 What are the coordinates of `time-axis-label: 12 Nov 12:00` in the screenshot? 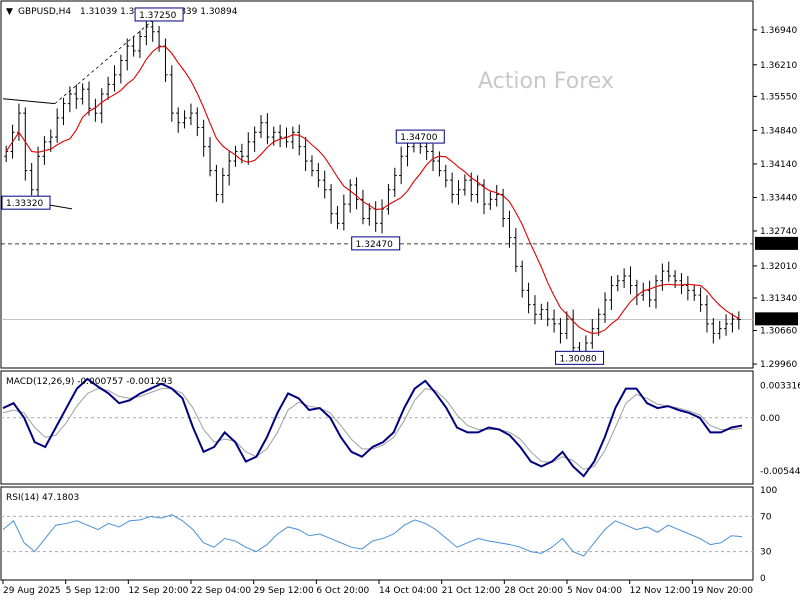 It's located at (660, 591).